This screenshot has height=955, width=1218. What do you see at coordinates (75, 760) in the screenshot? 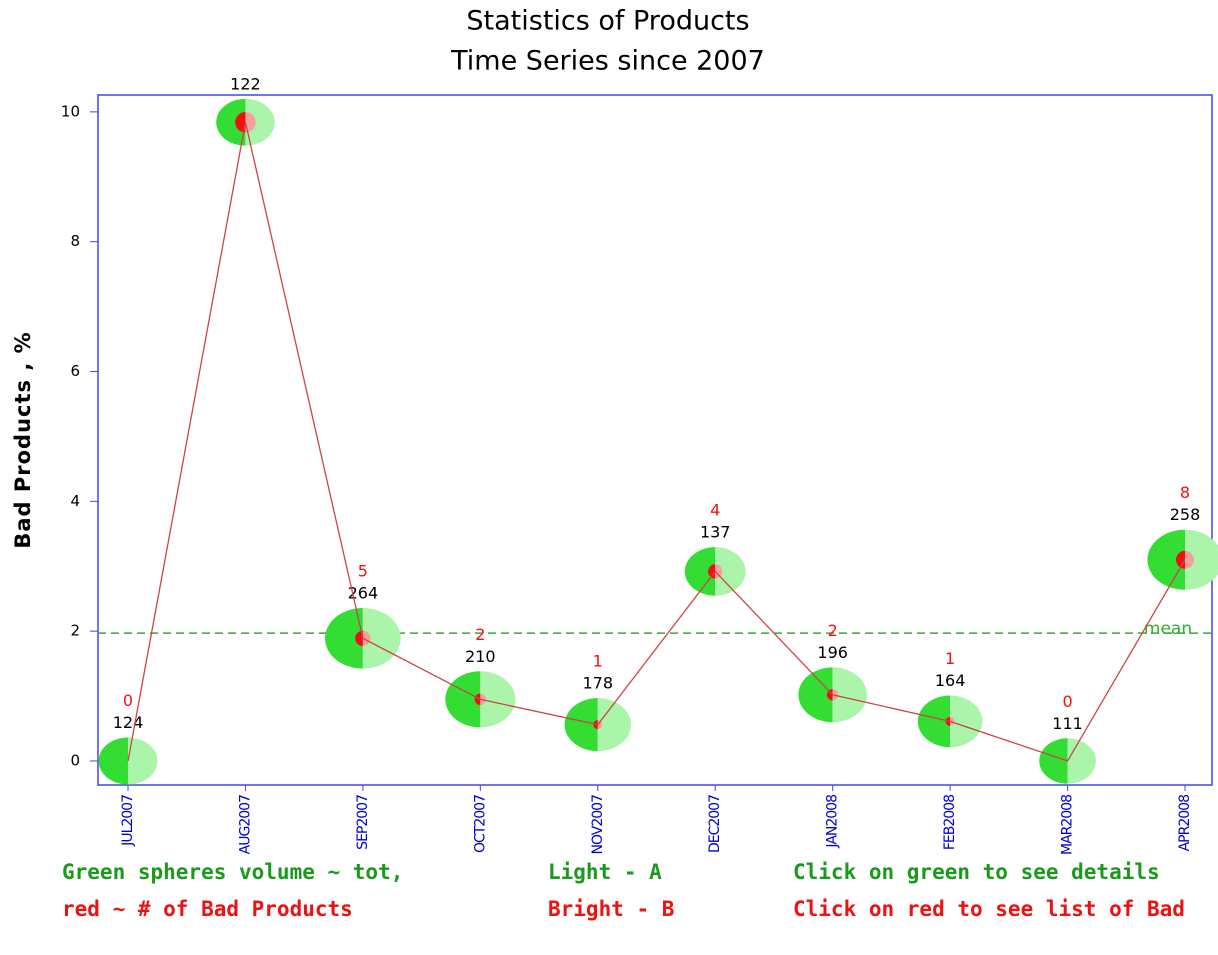
I see `y-tick-label: 0` at bounding box center [75, 760].